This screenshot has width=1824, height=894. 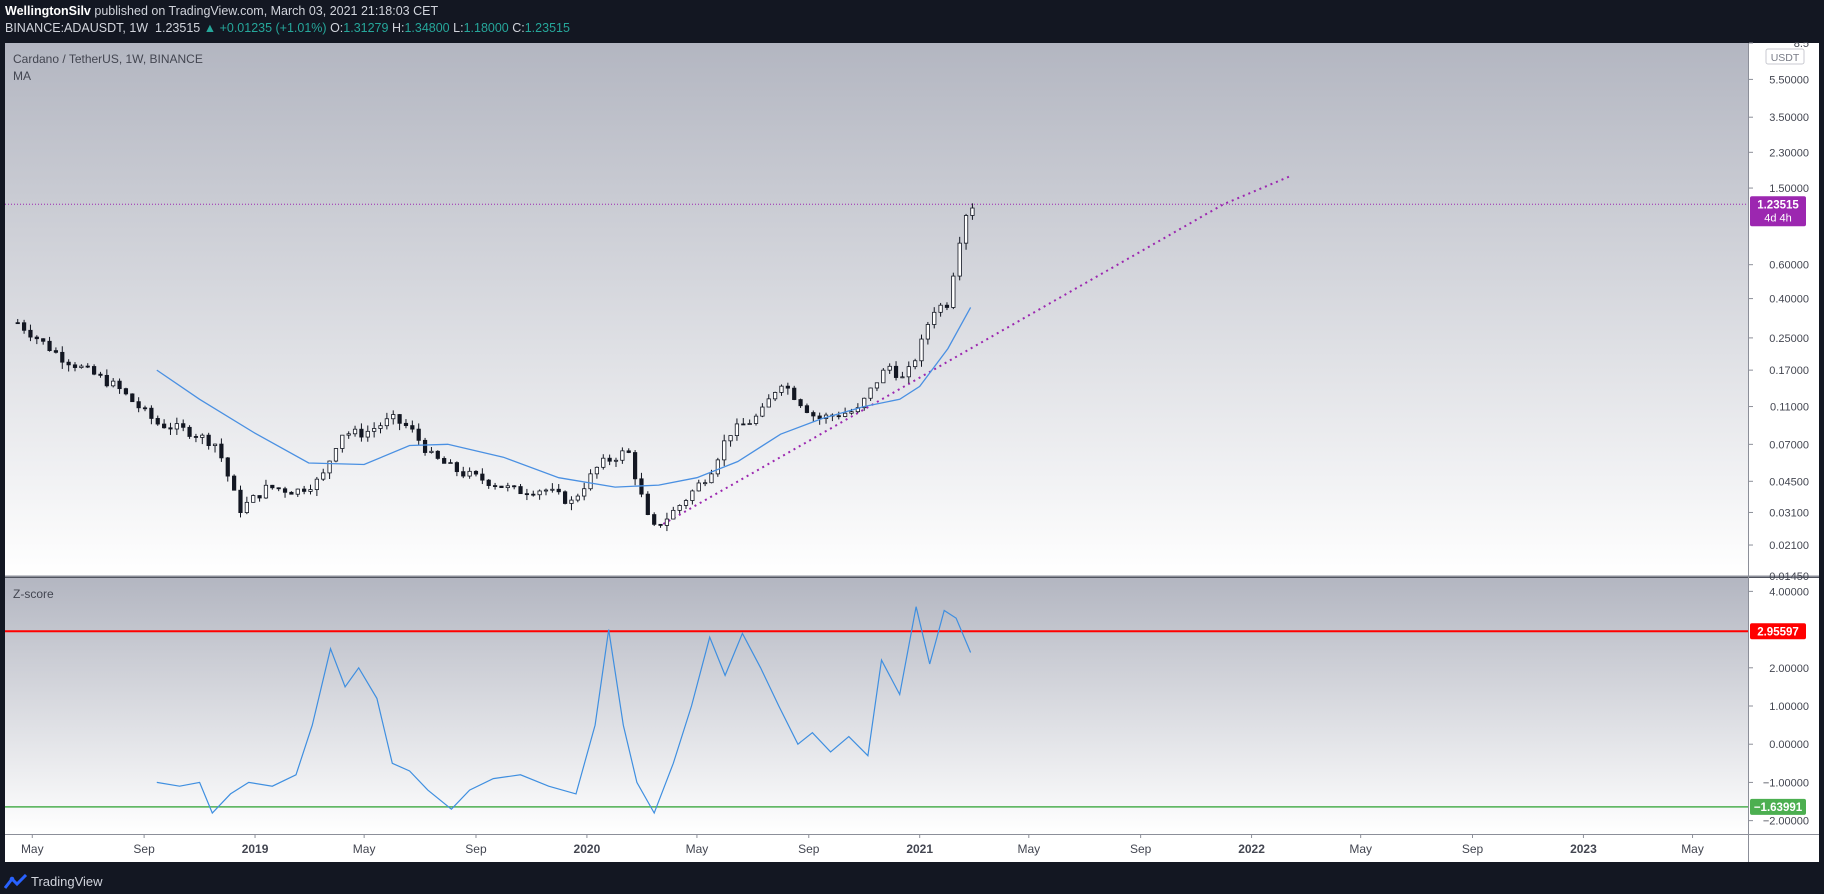 What do you see at coordinates (1789, 592) in the screenshot?
I see `zscore-tick-label: 4.00000` at bounding box center [1789, 592].